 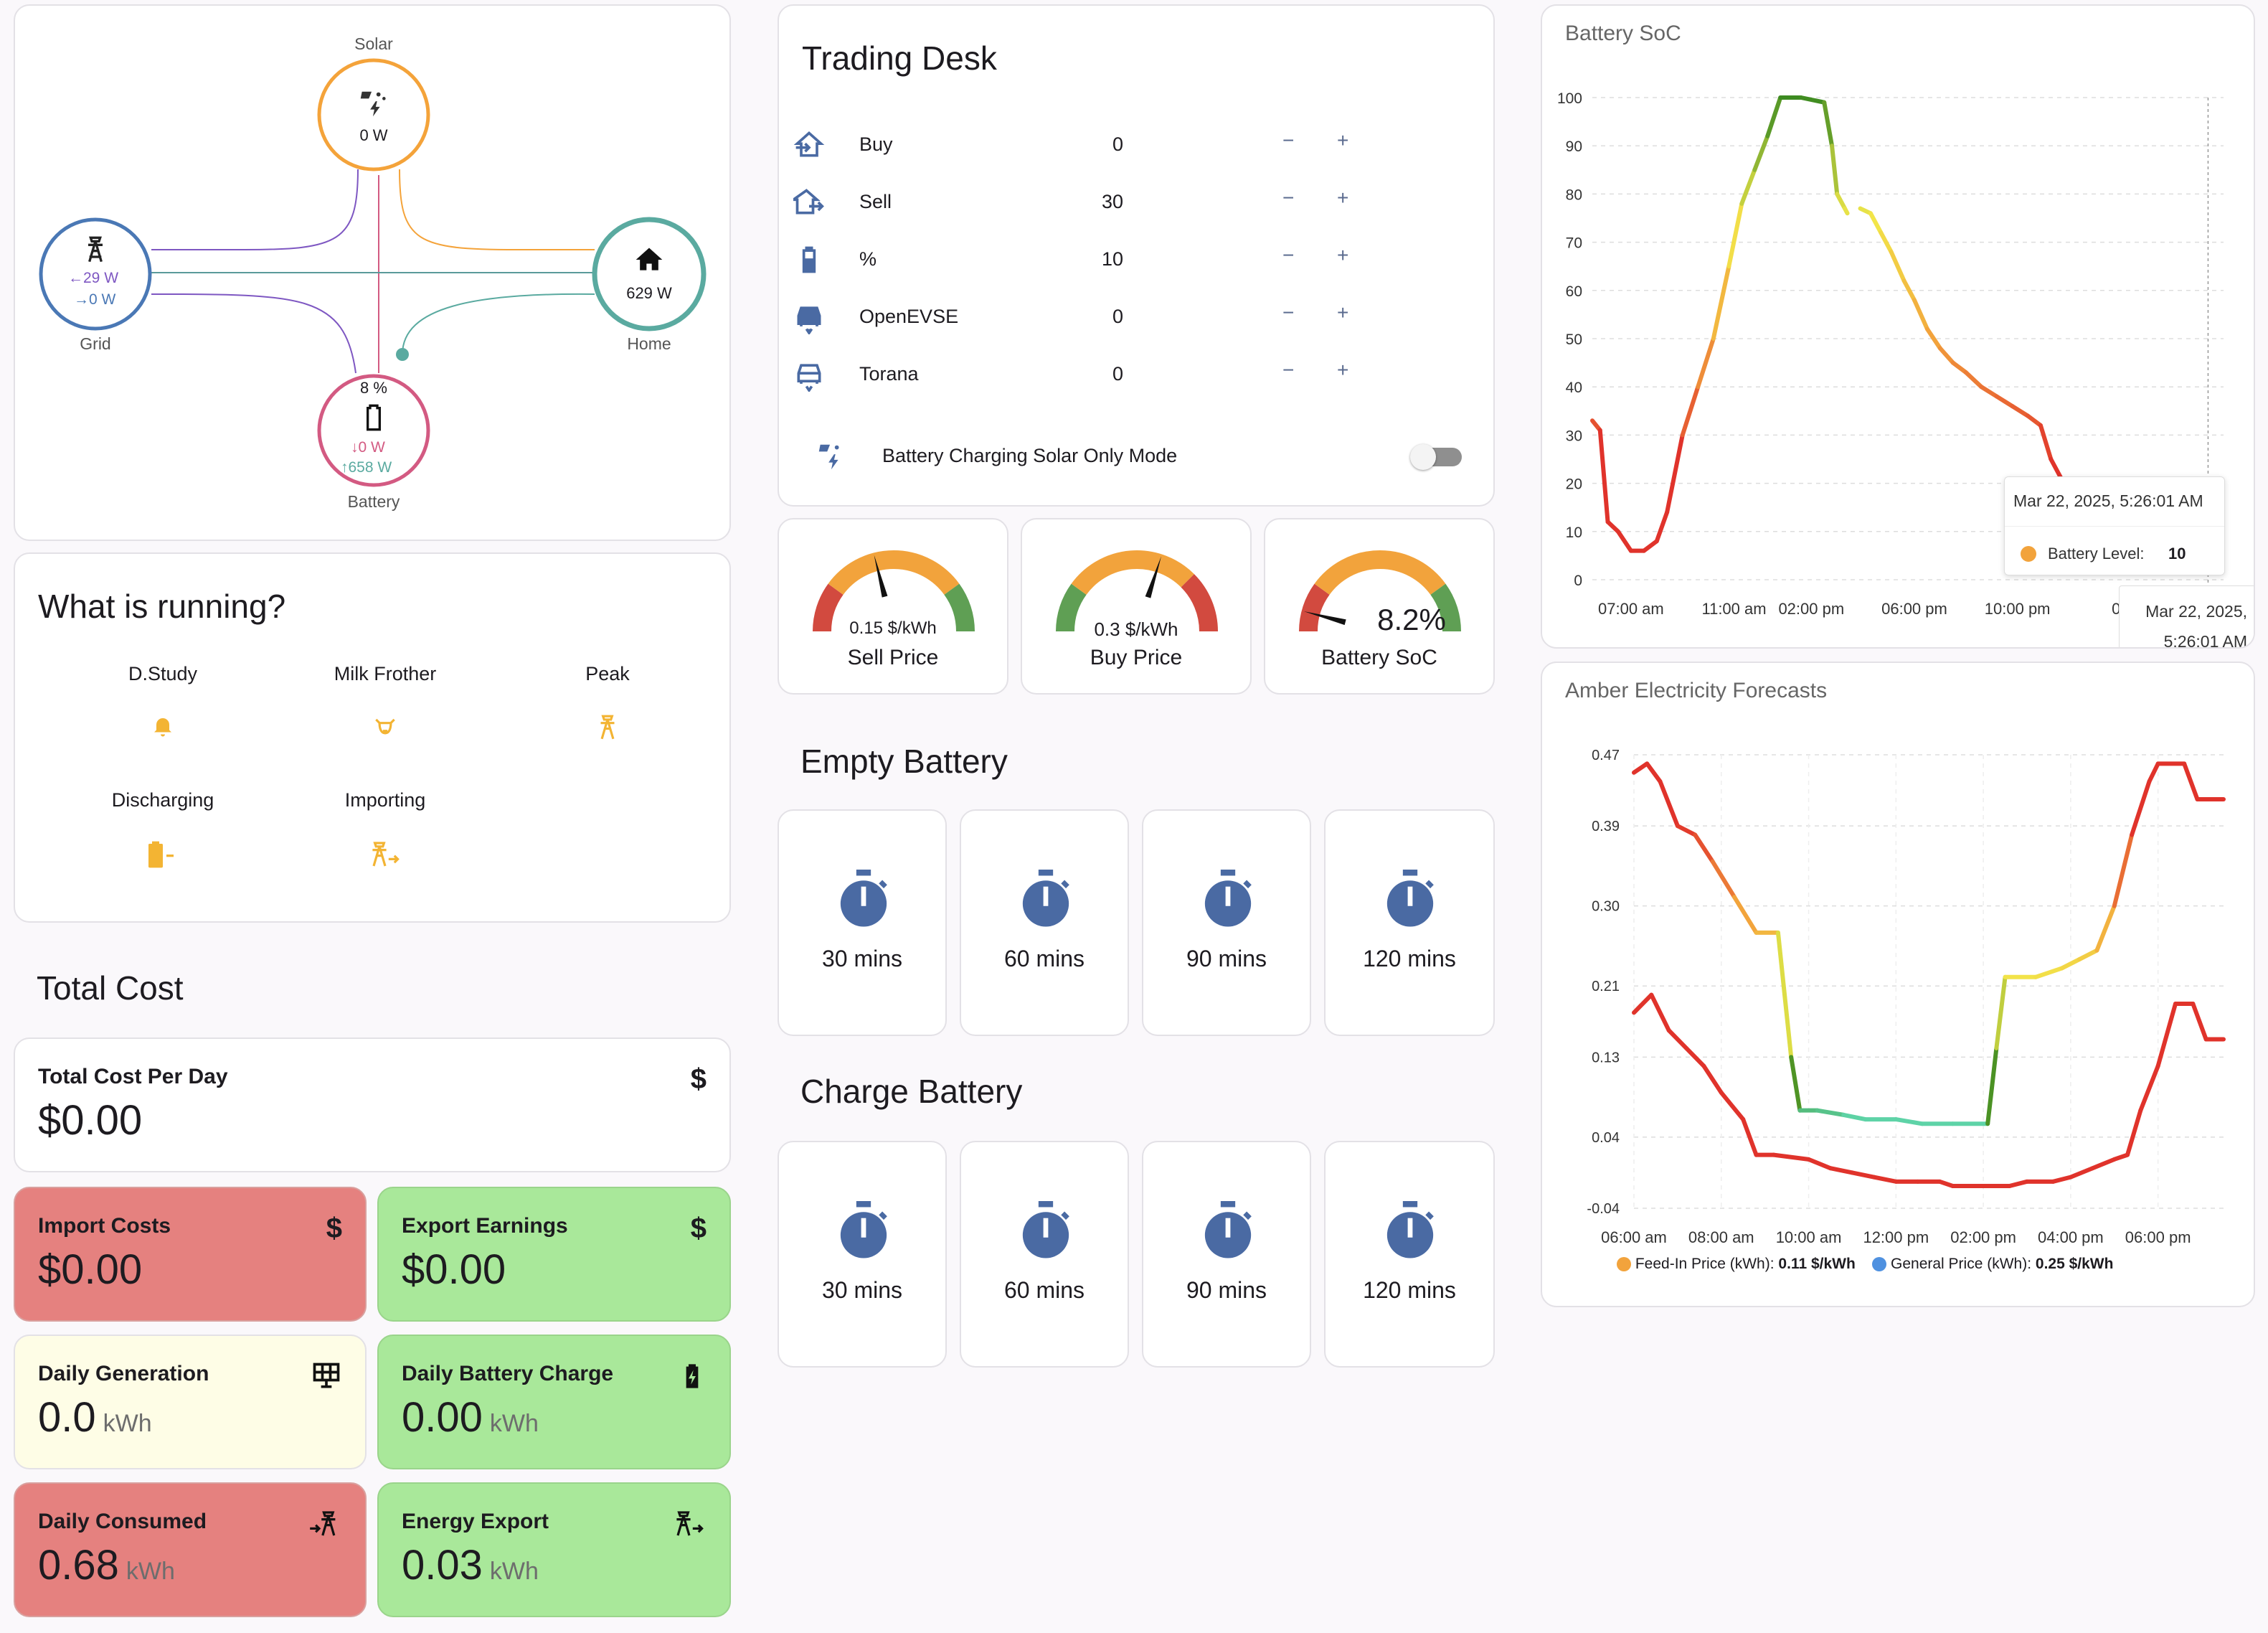 What do you see at coordinates (190, 1549) in the screenshot?
I see `daily-consumed-card: Daily Consumed 0.68 kWh` at bounding box center [190, 1549].